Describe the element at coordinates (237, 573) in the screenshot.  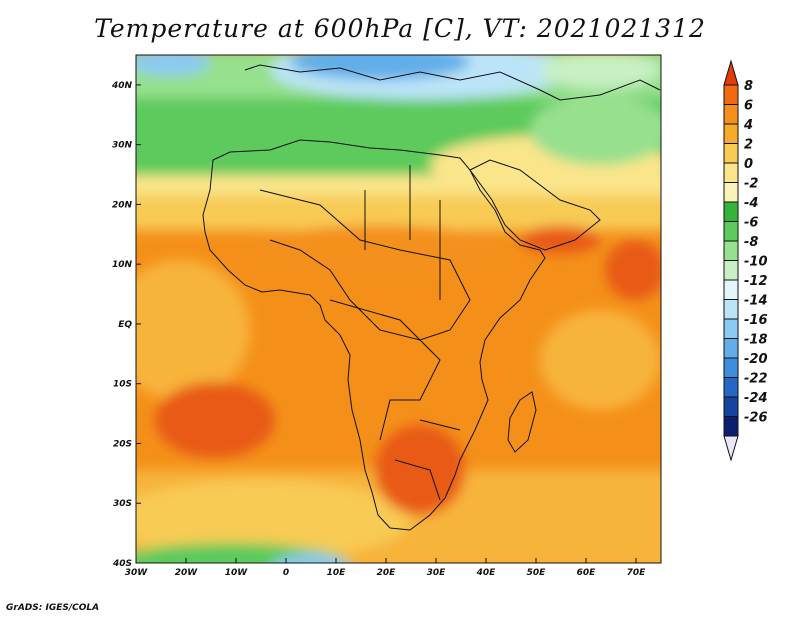
I see `lon-tick-label: 10W` at that location.